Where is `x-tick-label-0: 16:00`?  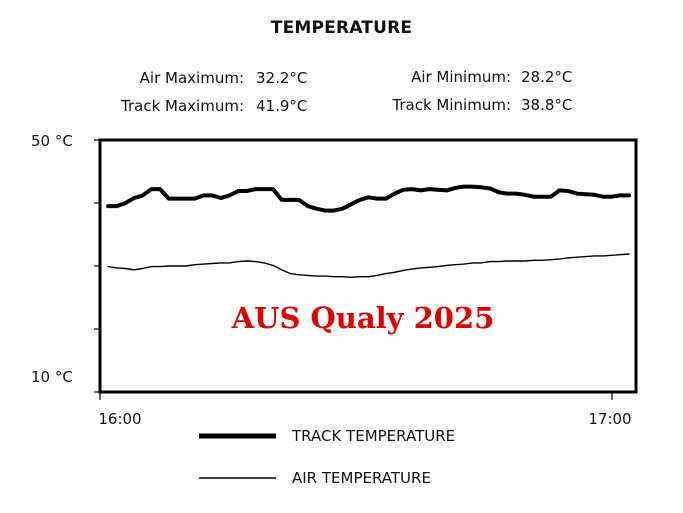
x-tick-label-0: 16:00 is located at coordinates (119, 419).